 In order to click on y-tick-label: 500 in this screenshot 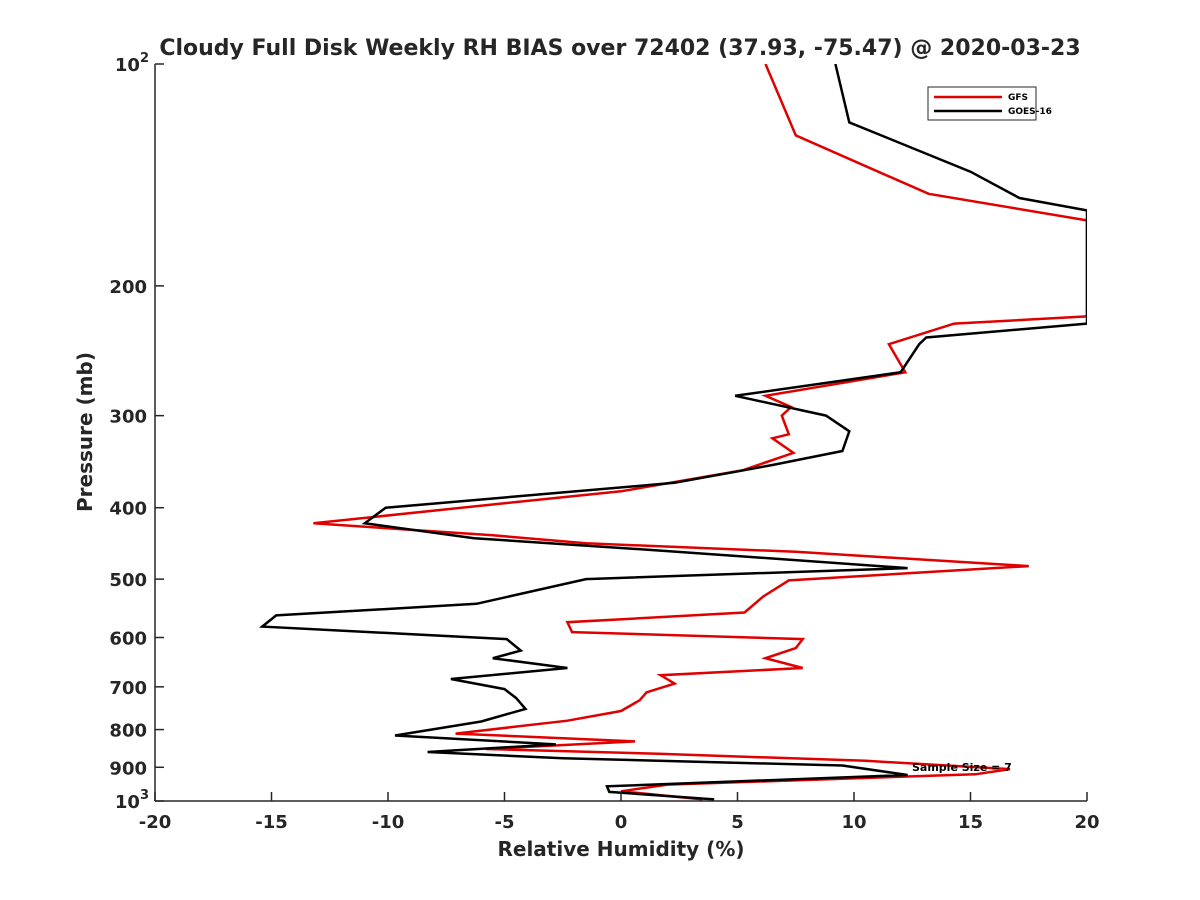, I will do `click(128, 580)`.